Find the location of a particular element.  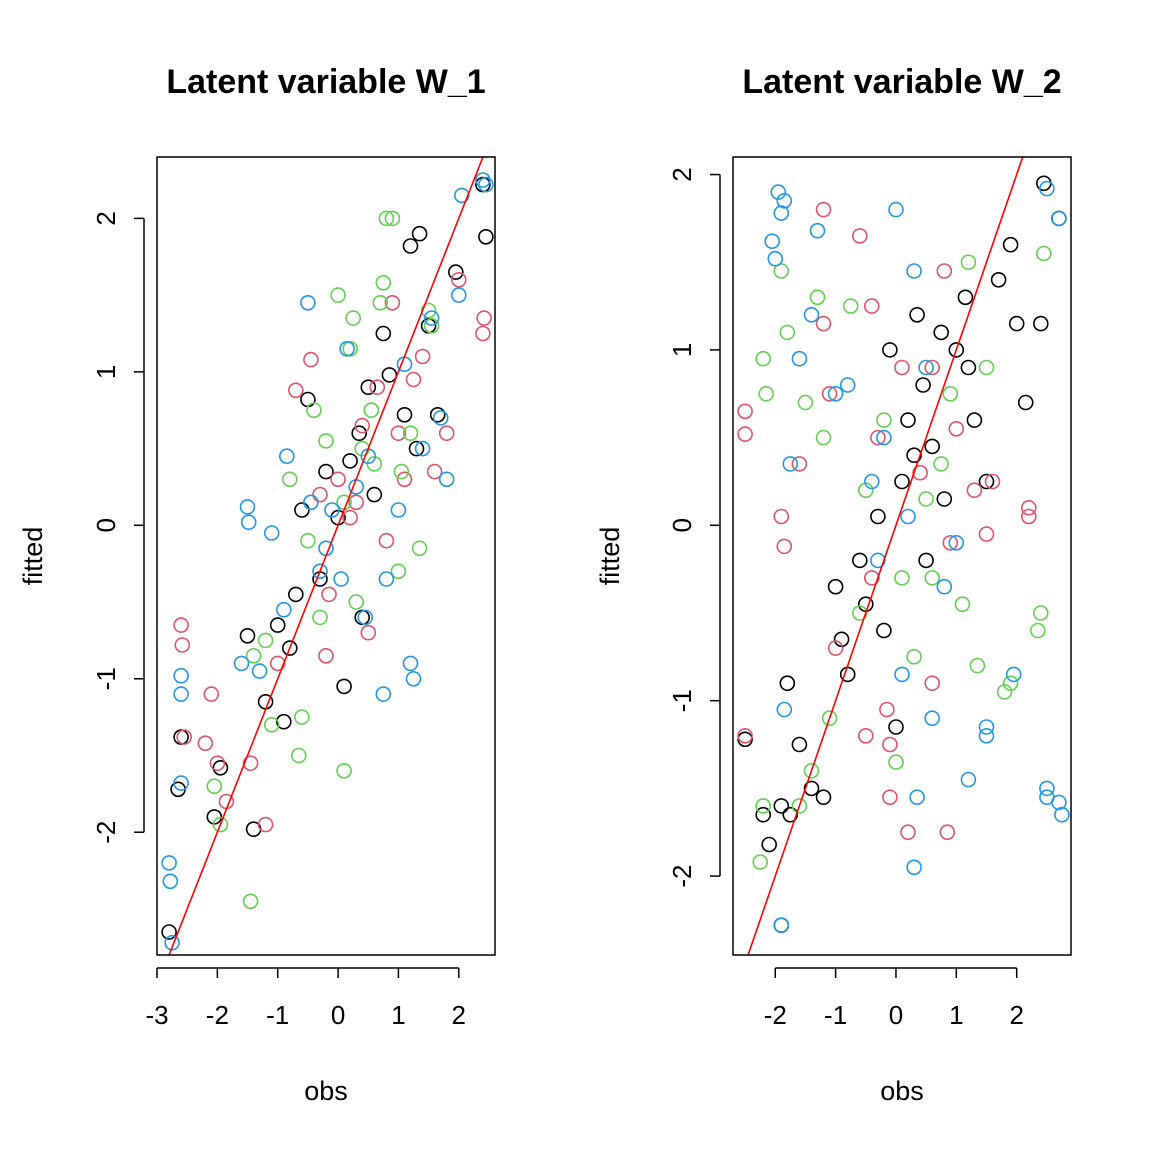

x-tick-label: 1 is located at coordinates (956, 1015).